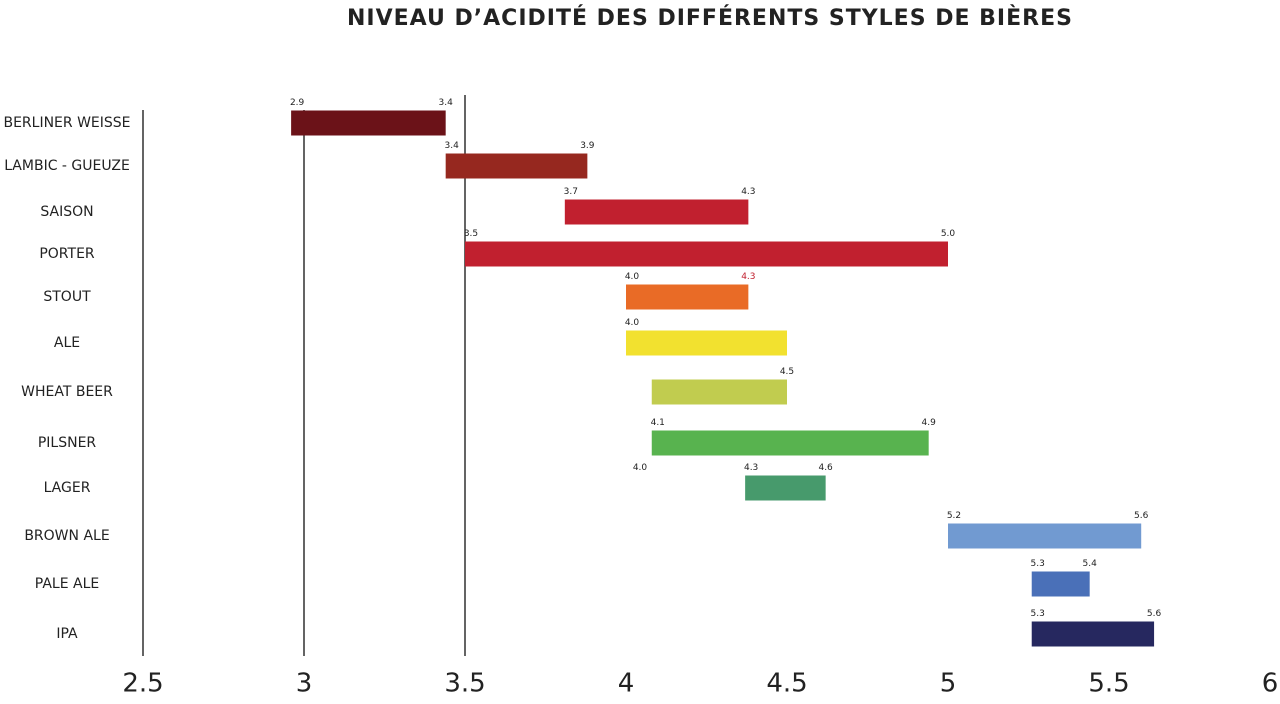  Describe the element at coordinates (948, 684) in the screenshot. I see `x-tick-label: 5` at that location.